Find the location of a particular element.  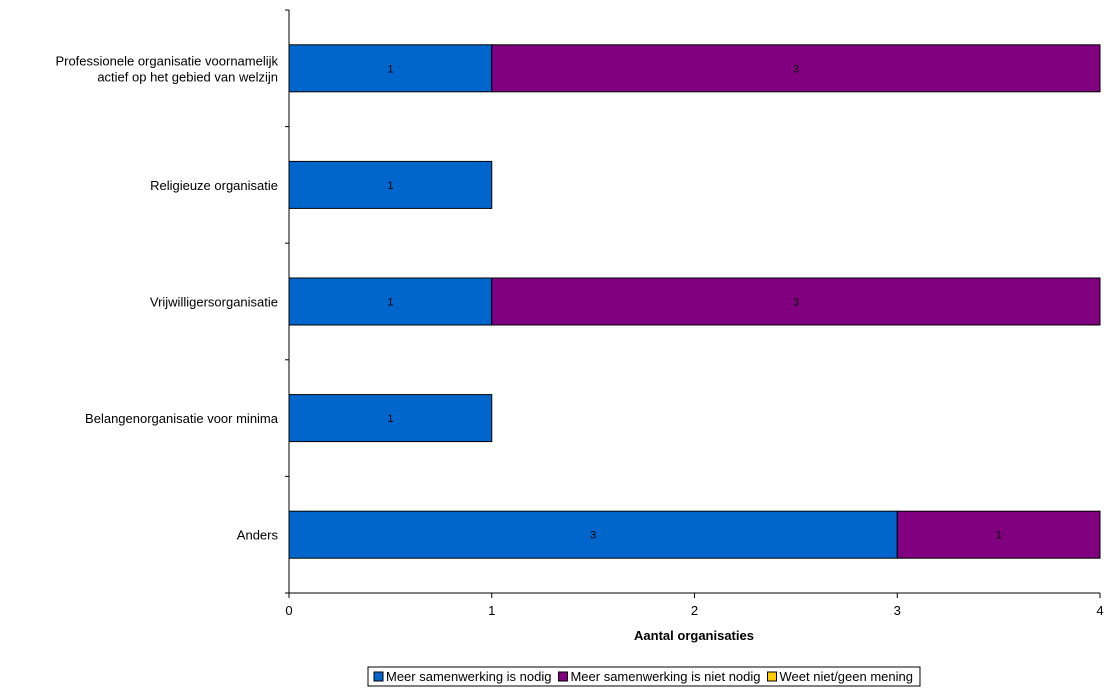

x-axis-title: Aantal organisaties is located at coordinates (694, 635).